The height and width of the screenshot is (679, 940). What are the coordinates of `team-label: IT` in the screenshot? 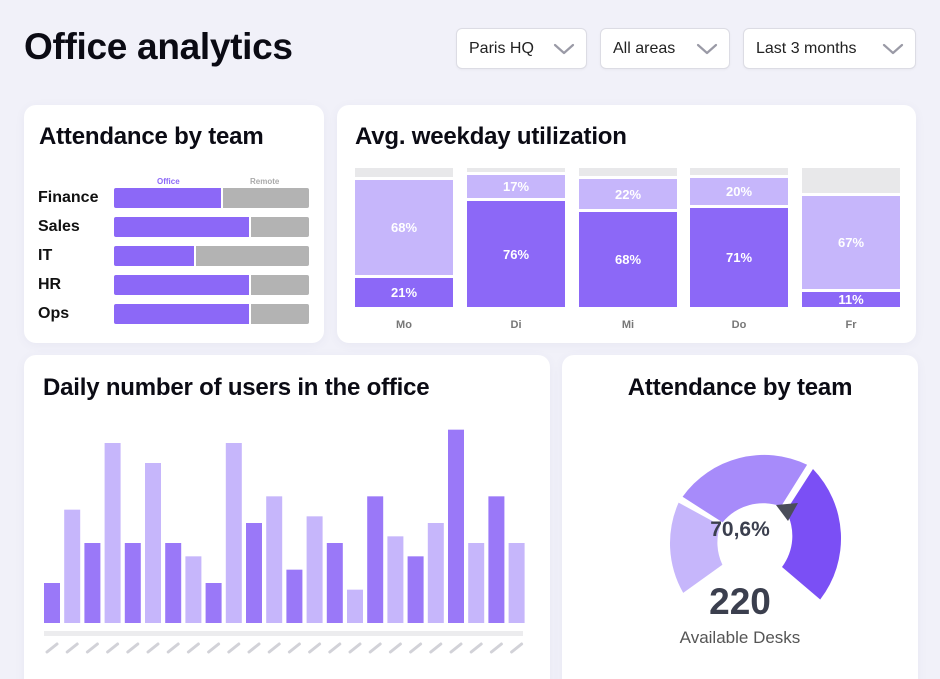 It's located at (45, 255).